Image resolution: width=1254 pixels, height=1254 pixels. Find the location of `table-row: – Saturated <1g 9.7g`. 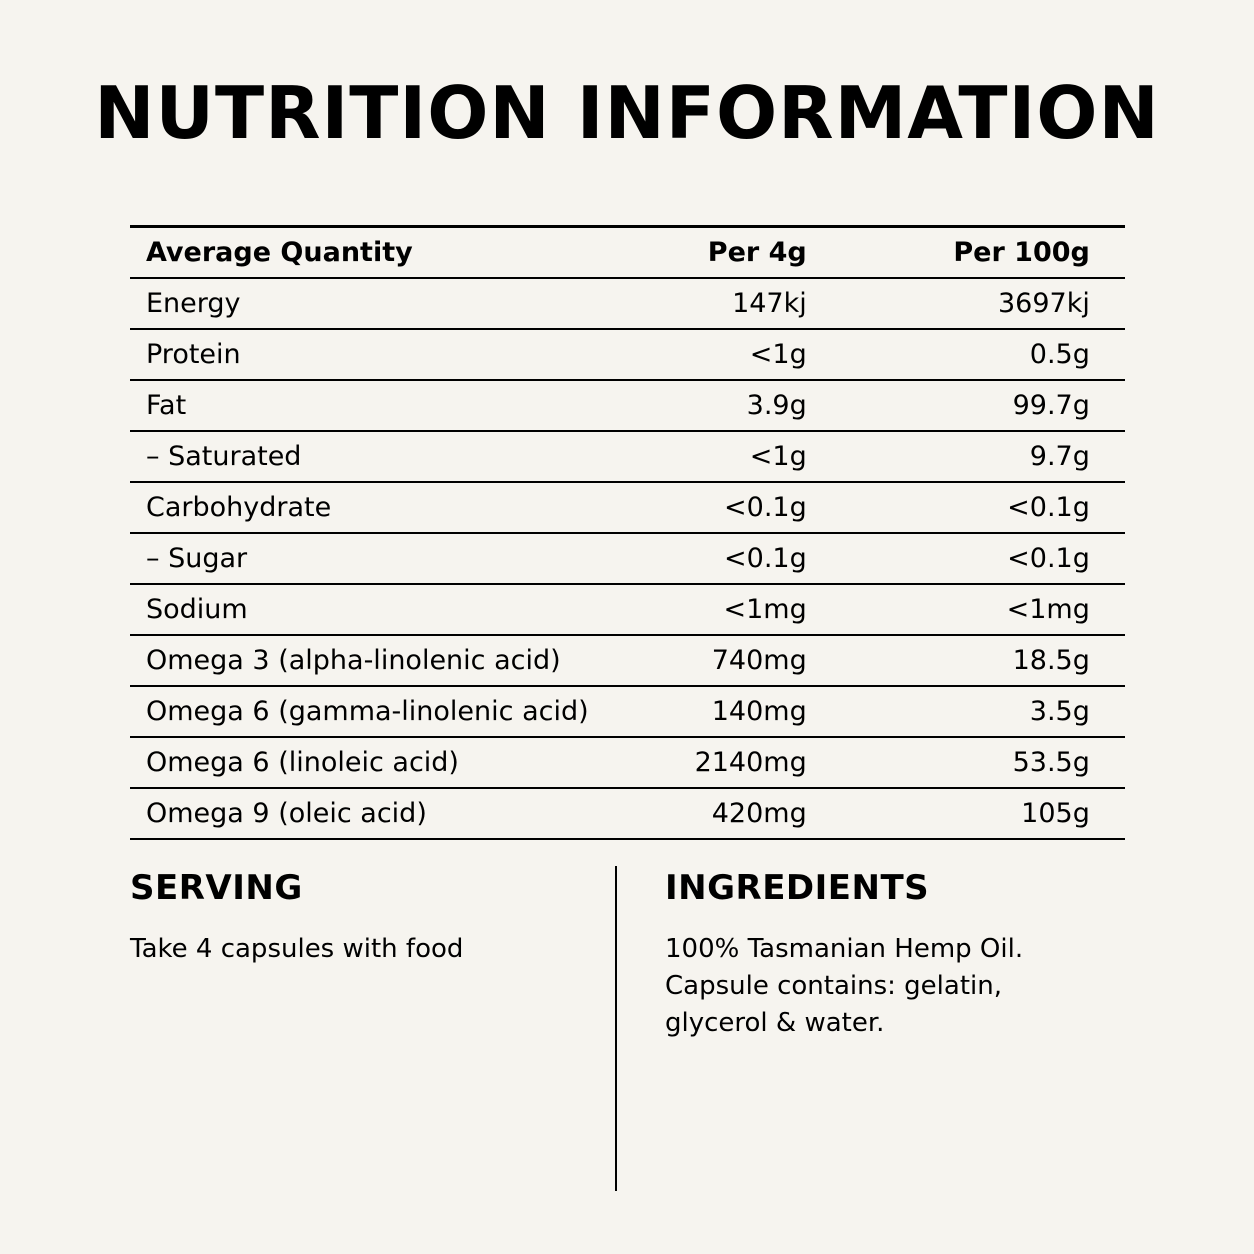

table-row: – Saturated <1g 9.7g is located at coordinates (627, 457).